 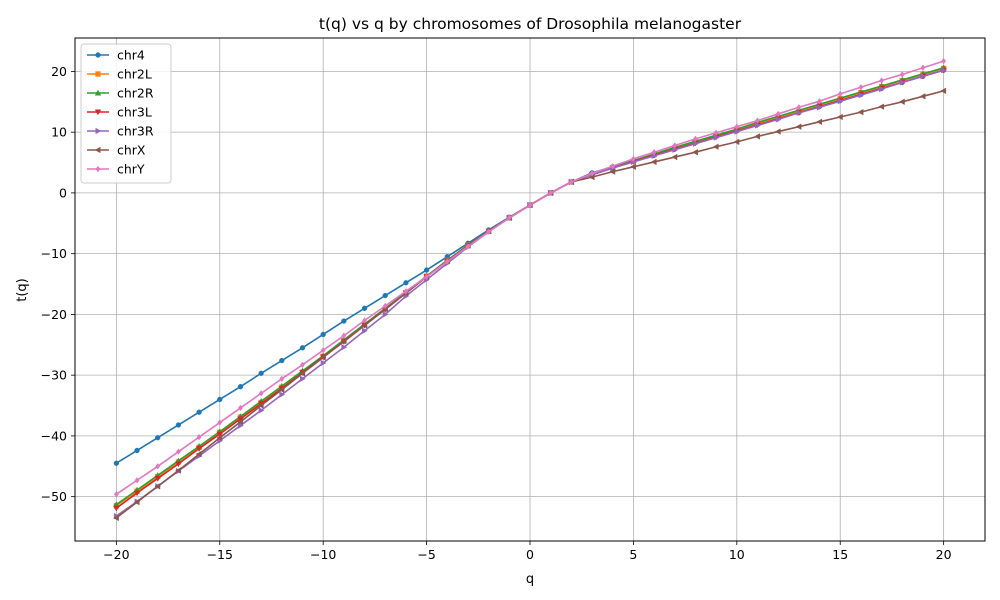 I want to click on y-tick-label: −10, so click(x=54, y=253).